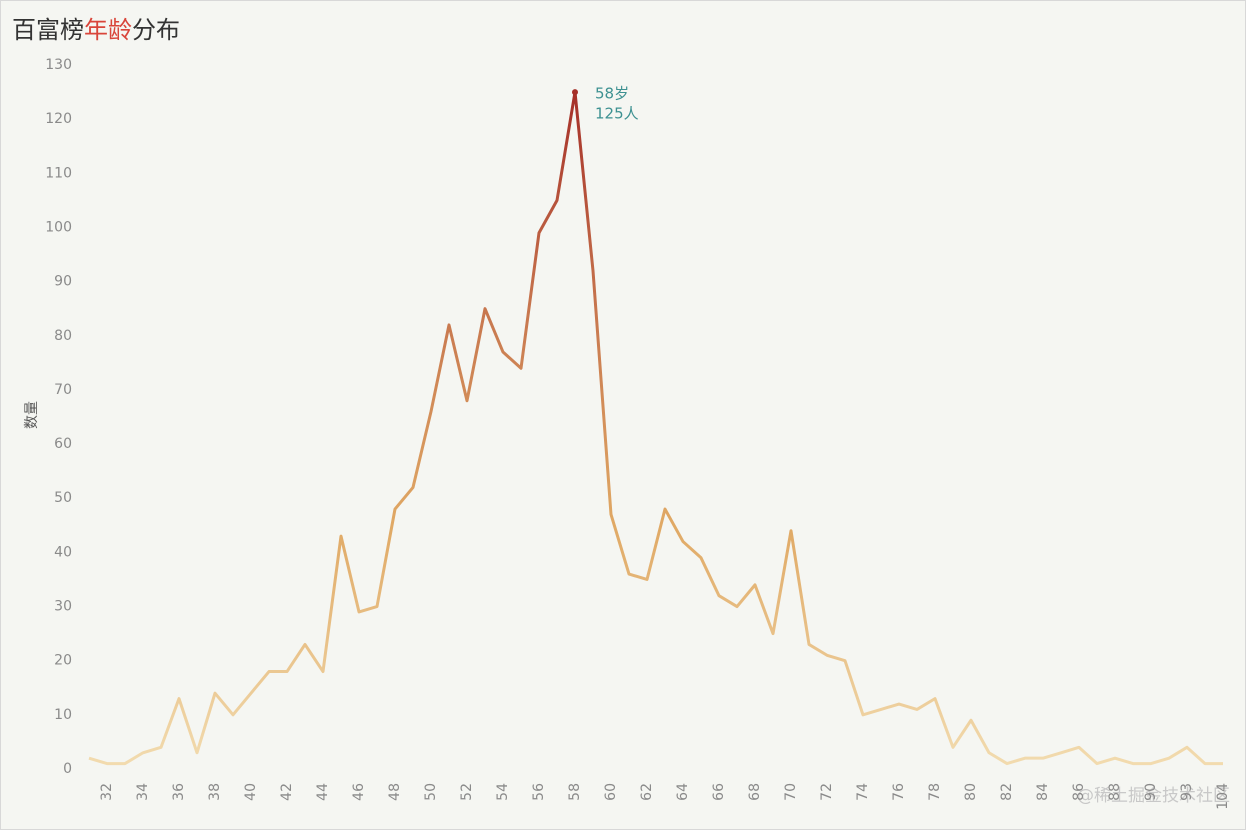 This screenshot has height=830, width=1246. What do you see at coordinates (67, 769) in the screenshot?
I see `y-tick-label: 0` at bounding box center [67, 769].